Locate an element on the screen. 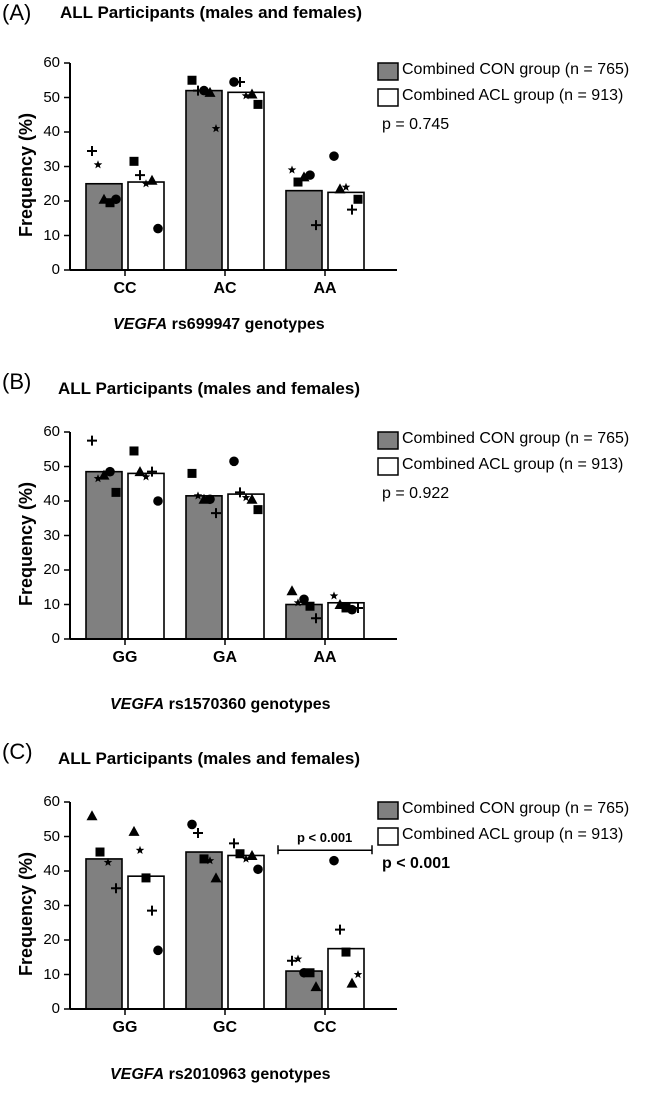 The height and width of the screenshot is (1108, 650). significance-bracket is located at coordinates (325, 850).